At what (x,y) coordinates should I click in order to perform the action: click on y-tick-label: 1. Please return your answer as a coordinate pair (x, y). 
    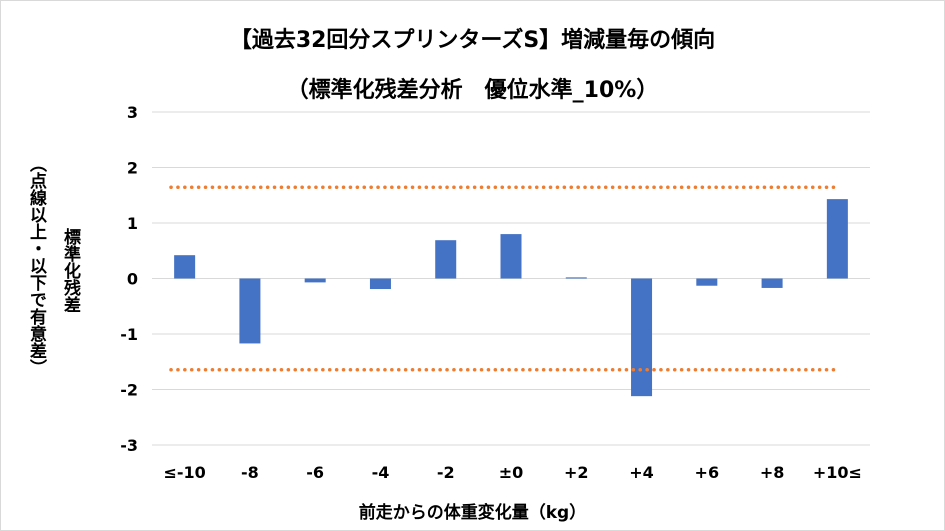
    Looking at the image, I should click on (132, 223).